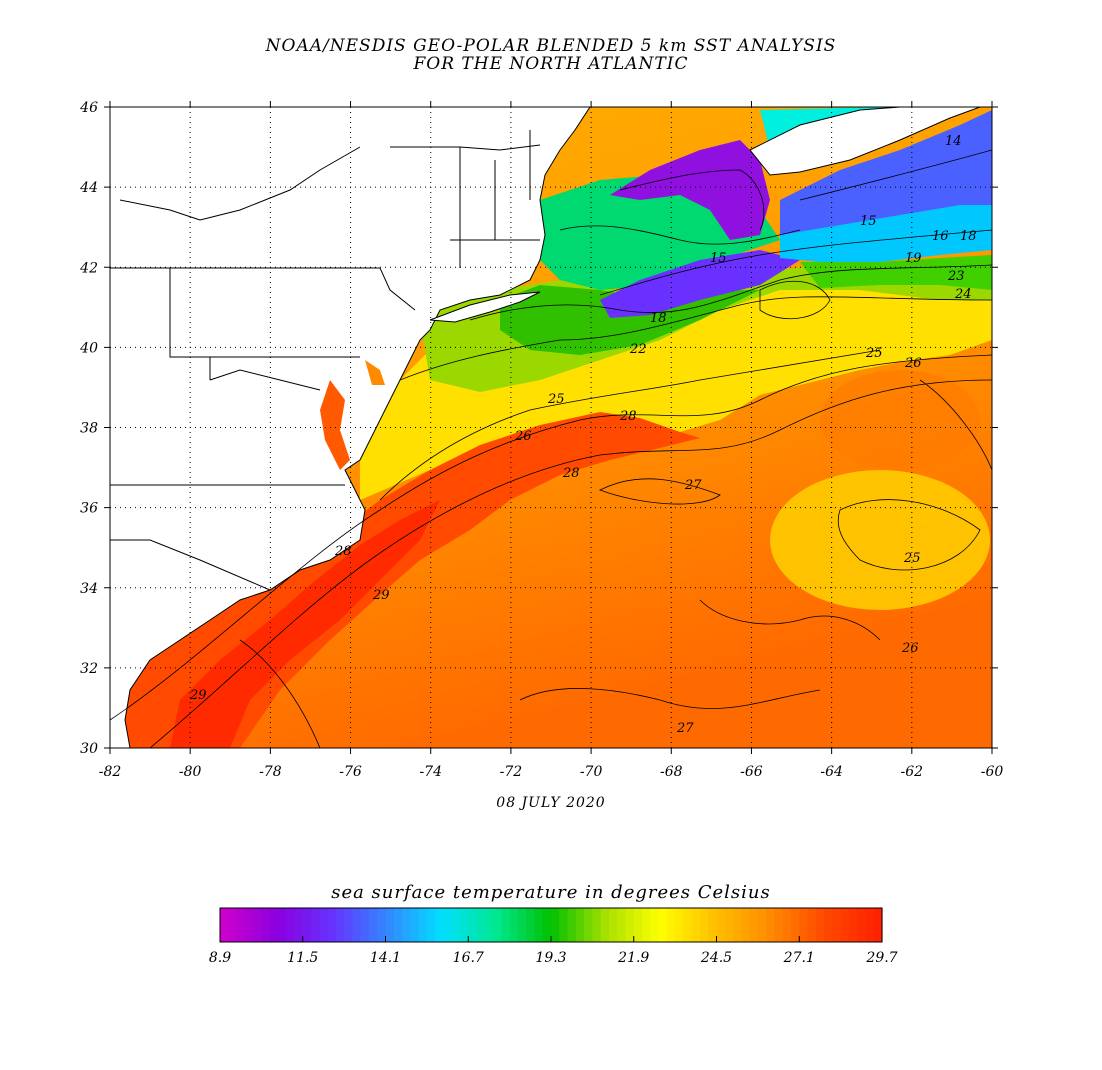  Describe the element at coordinates (953, 141) in the screenshot. I see `contour-label: 14` at that location.